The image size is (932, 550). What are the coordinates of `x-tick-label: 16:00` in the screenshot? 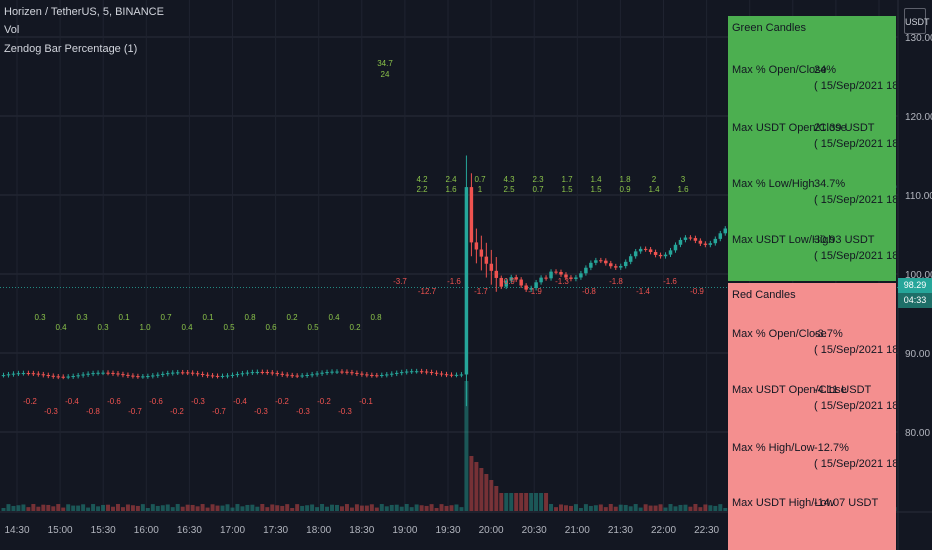 It's located at (146, 530).